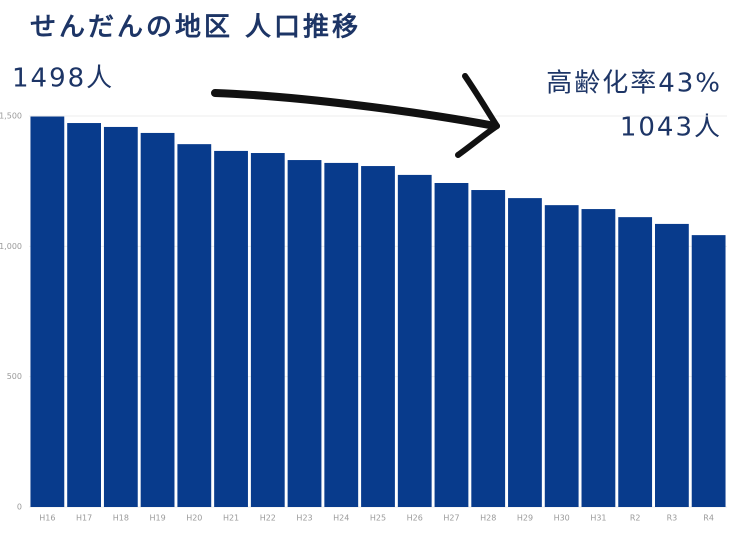 The width and height of the screenshot is (736, 552). What do you see at coordinates (708, 518) in the screenshot?
I see `x-tick-label: R4` at bounding box center [708, 518].